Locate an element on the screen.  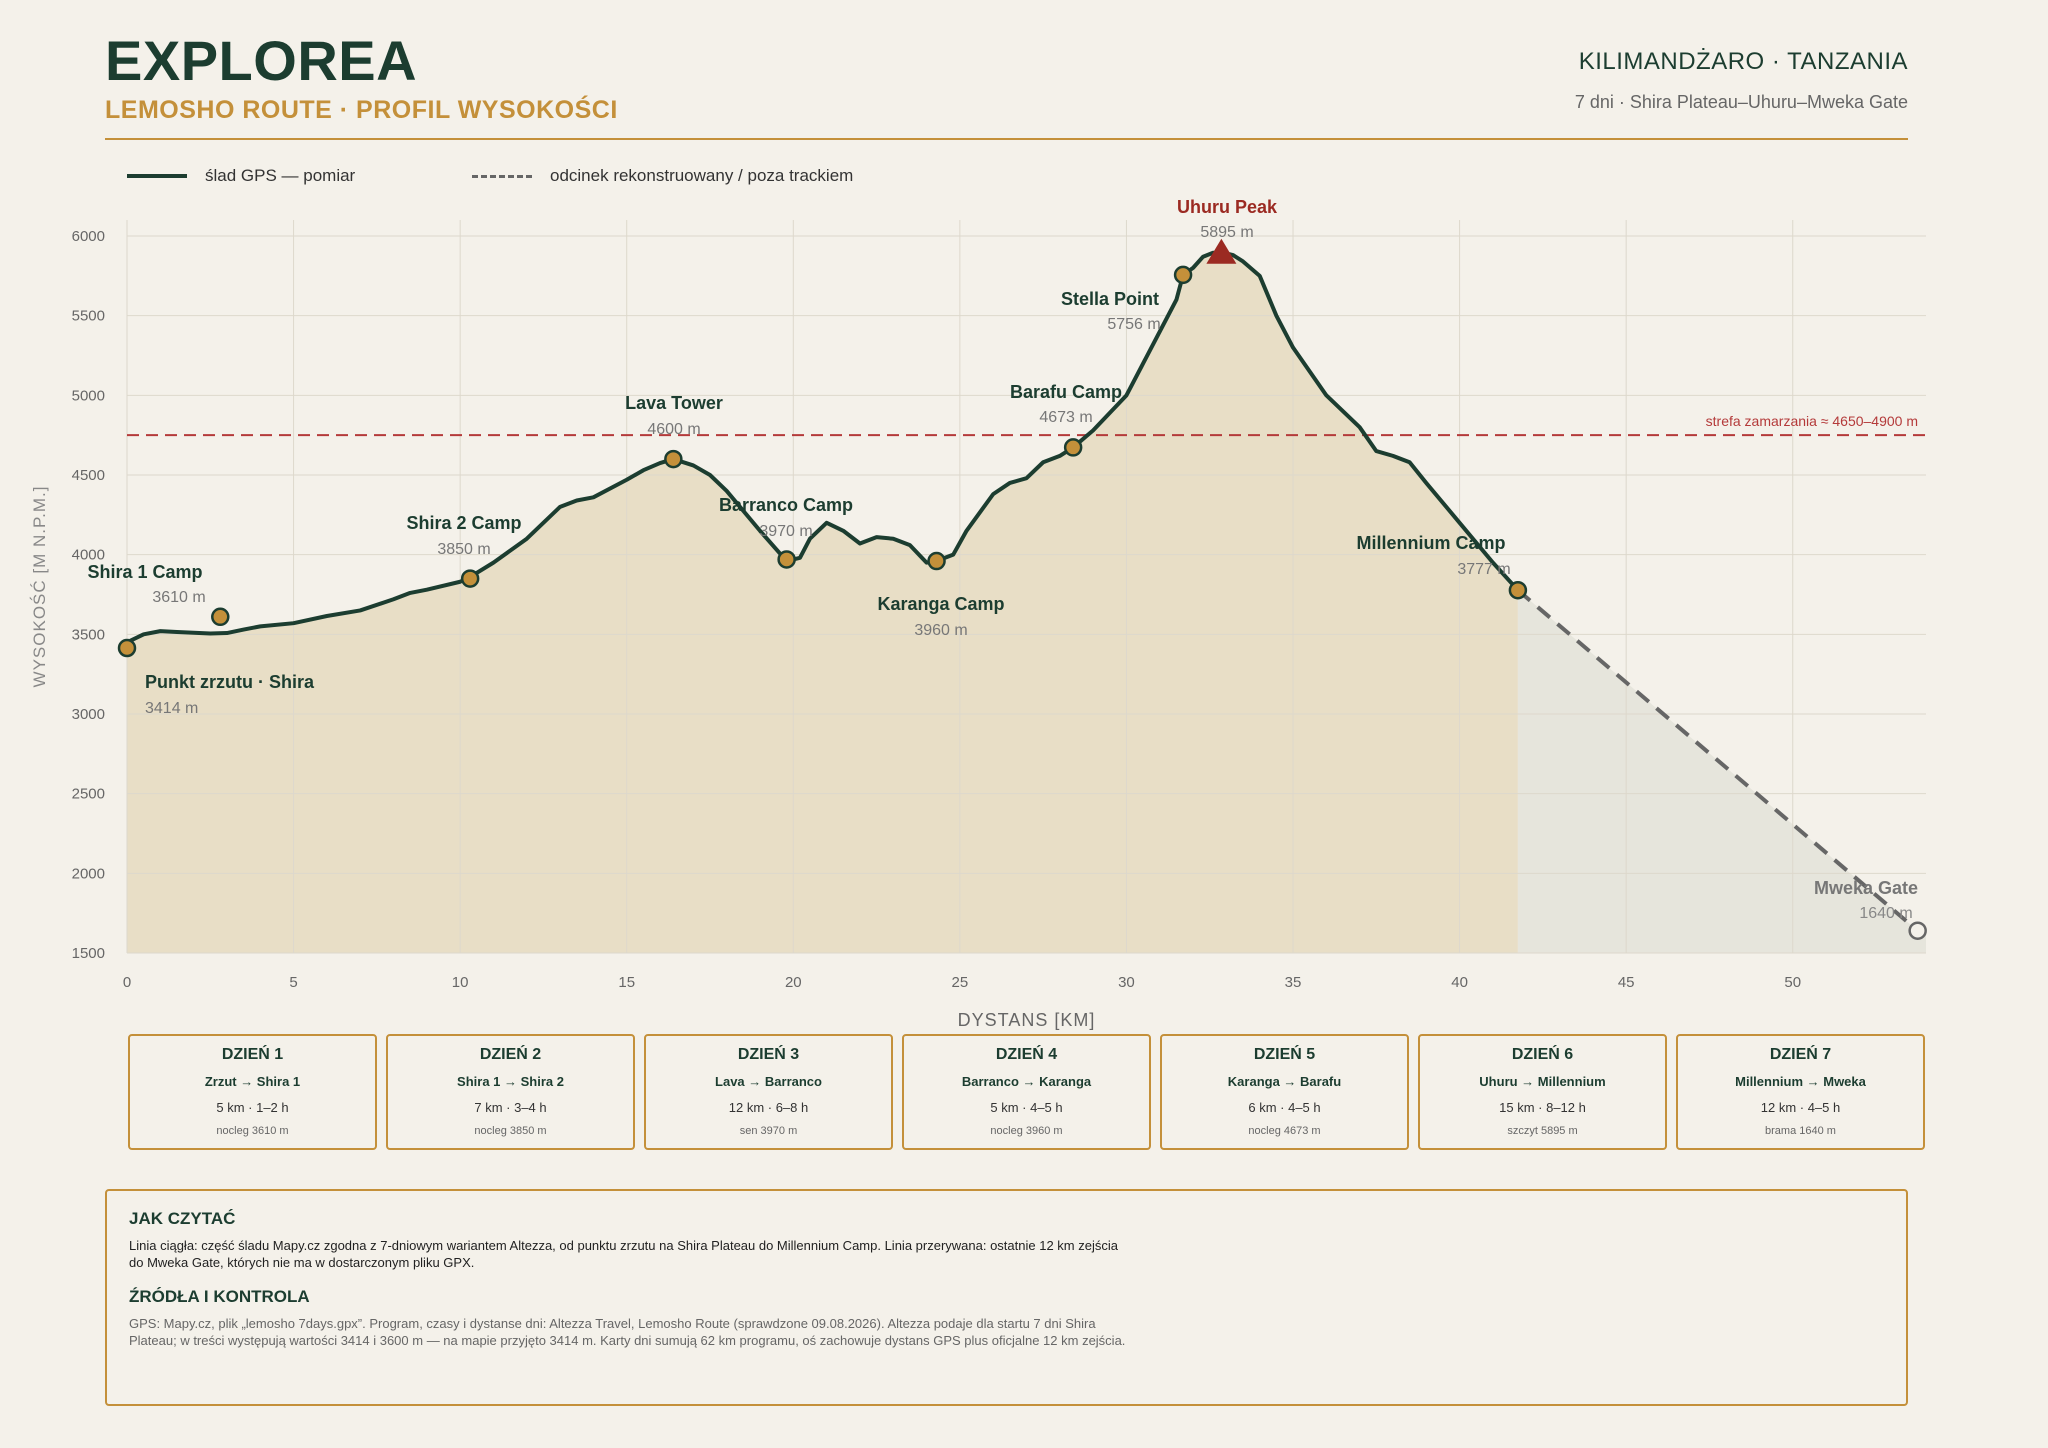
x-tick-label: 50 is located at coordinates (1792, 982).